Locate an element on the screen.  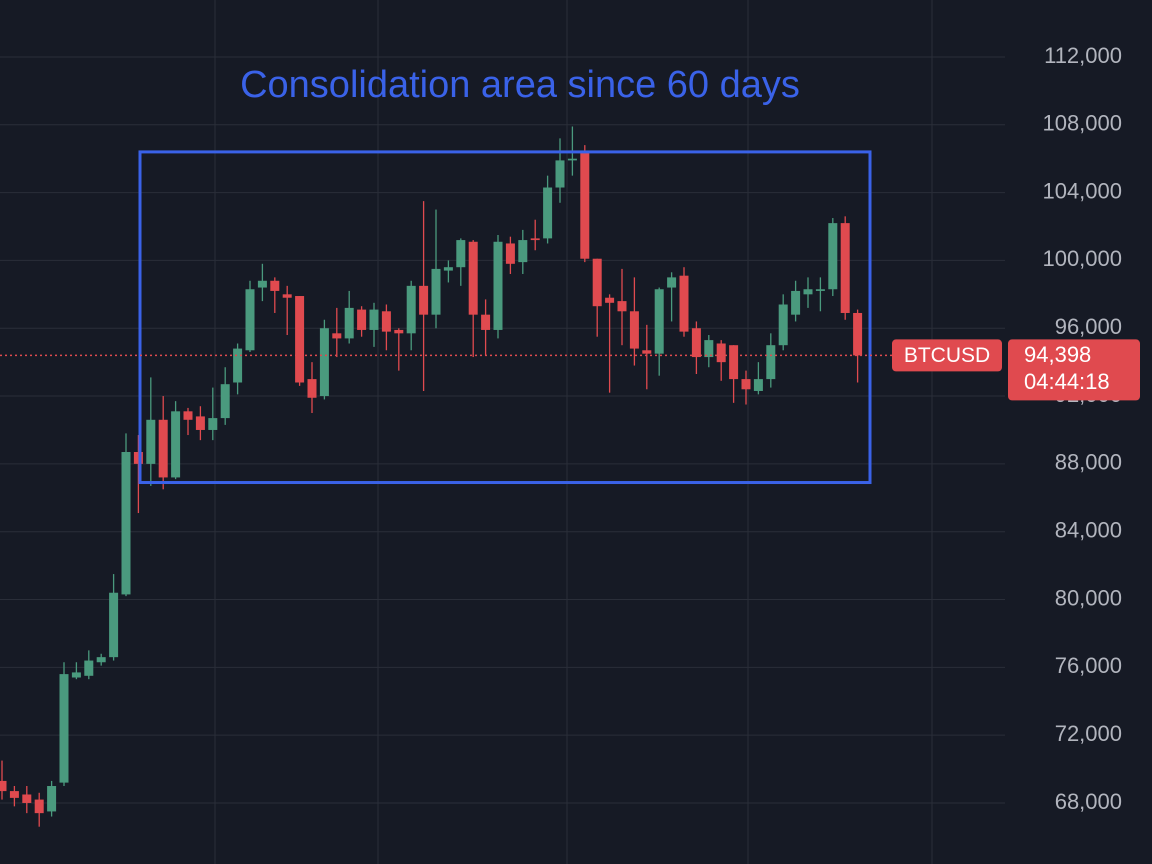
y-tick-label: 100,000 is located at coordinates (1082, 258).